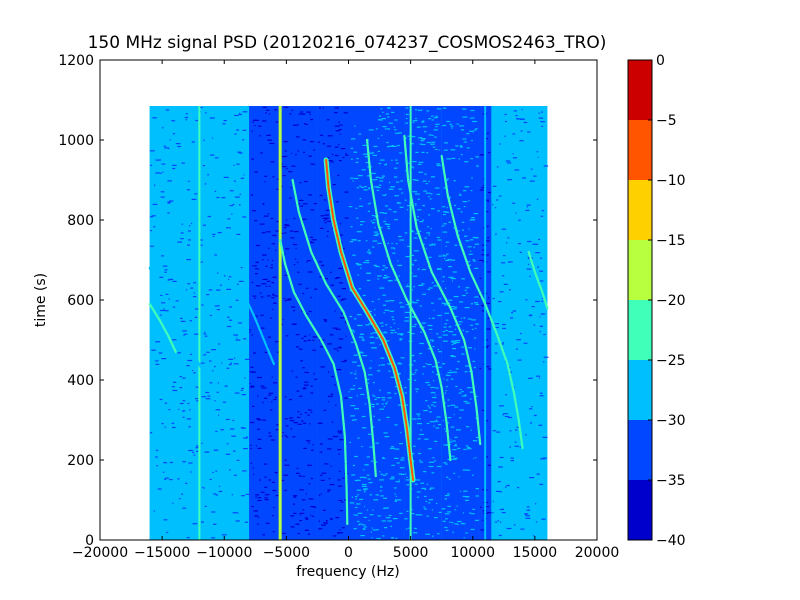 This screenshot has height=600, width=800. What do you see at coordinates (671, 481) in the screenshot?
I see `colorbar-tick-label: −35` at bounding box center [671, 481].